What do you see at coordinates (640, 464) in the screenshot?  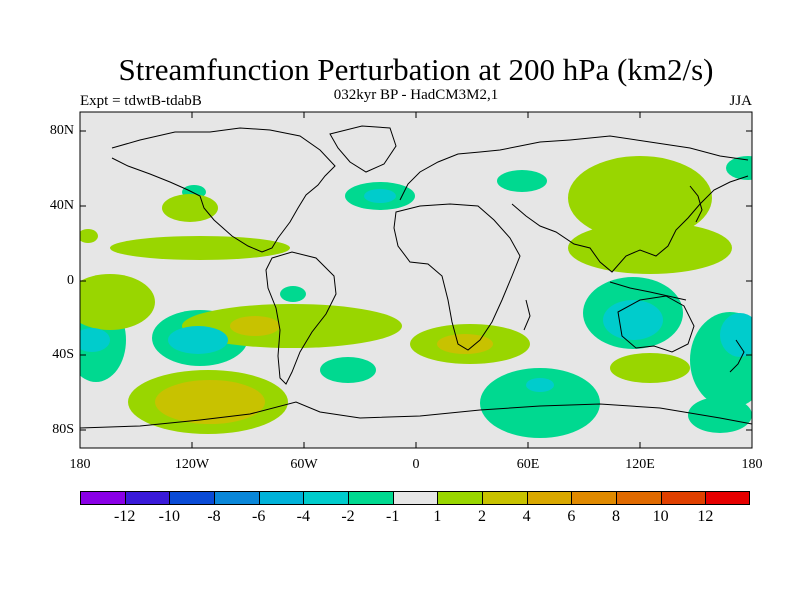 I see `x-label-120e: 120E` at bounding box center [640, 464].